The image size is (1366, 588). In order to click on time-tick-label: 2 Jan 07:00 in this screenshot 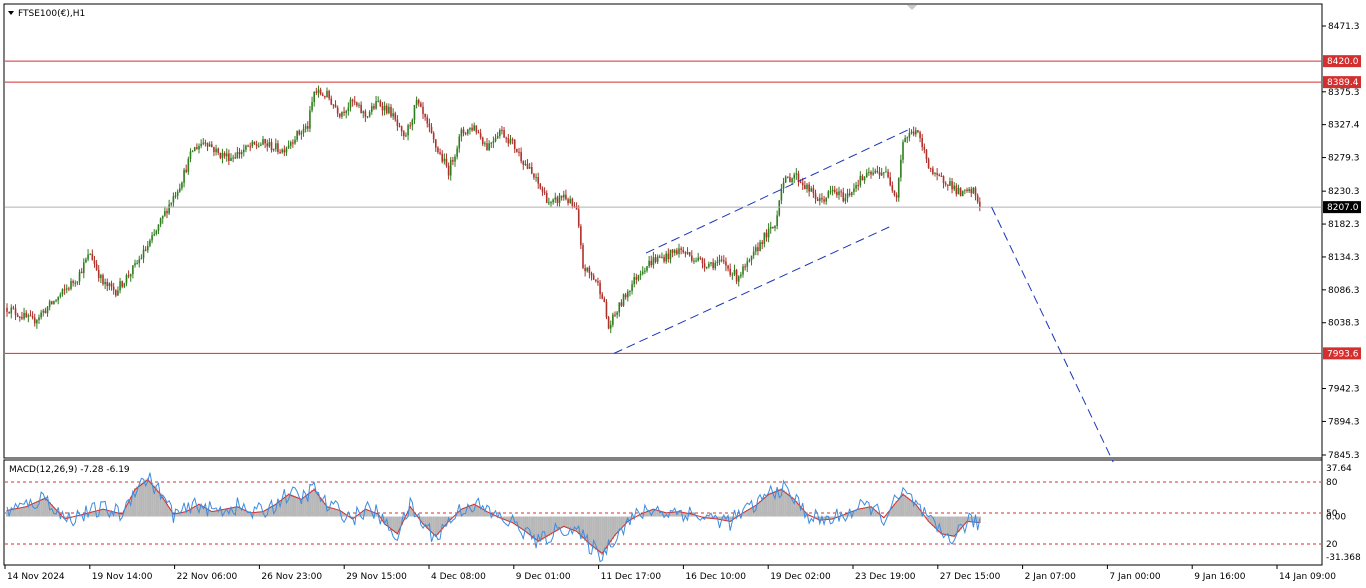, I will do `click(1051, 577)`.